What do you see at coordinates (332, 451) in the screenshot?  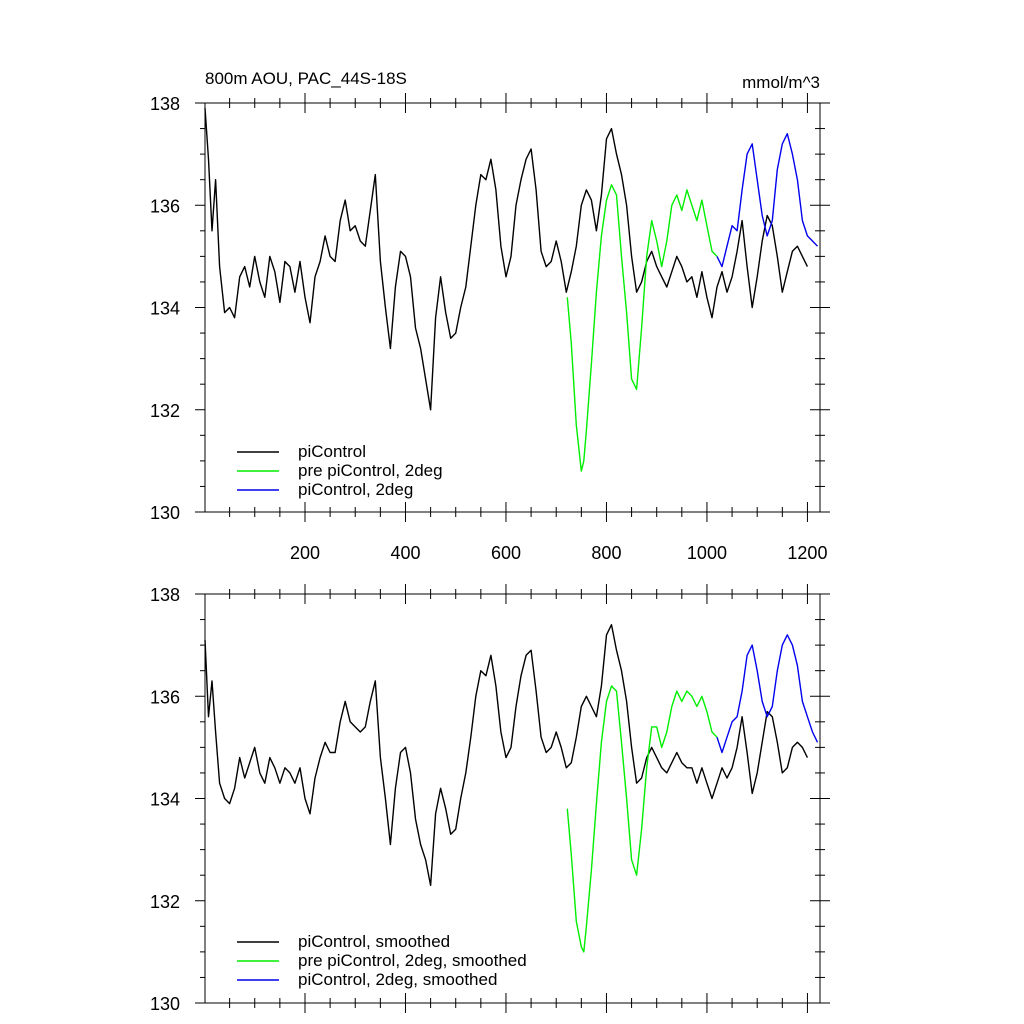 I see `legend-label: piControl` at bounding box center [332, 451].